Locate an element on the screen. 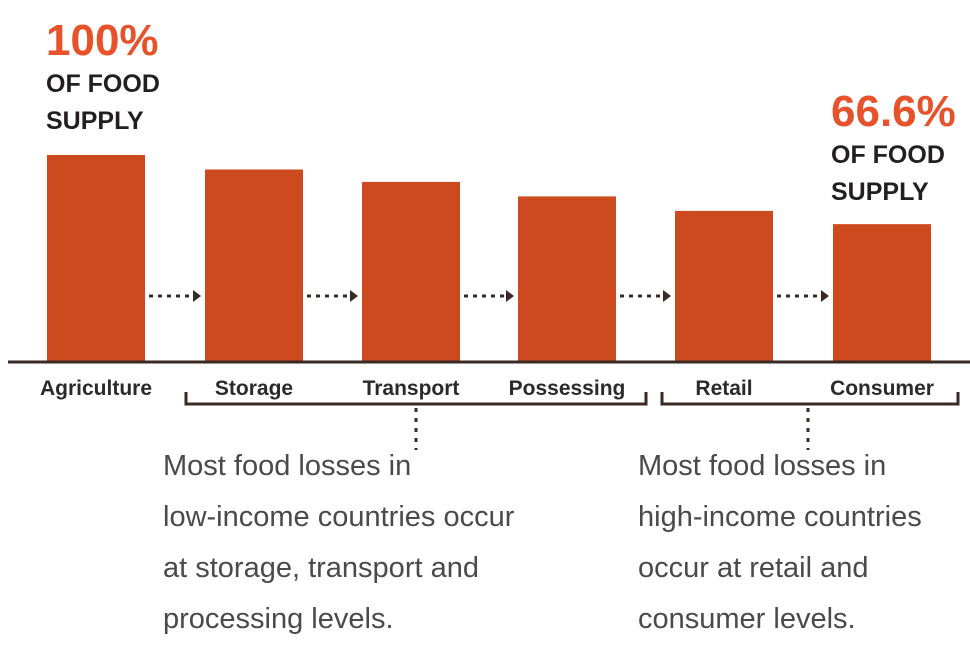 This screenshot has width=970, height=645. category-label-transport: Transport is located at coordinates (411, 388).